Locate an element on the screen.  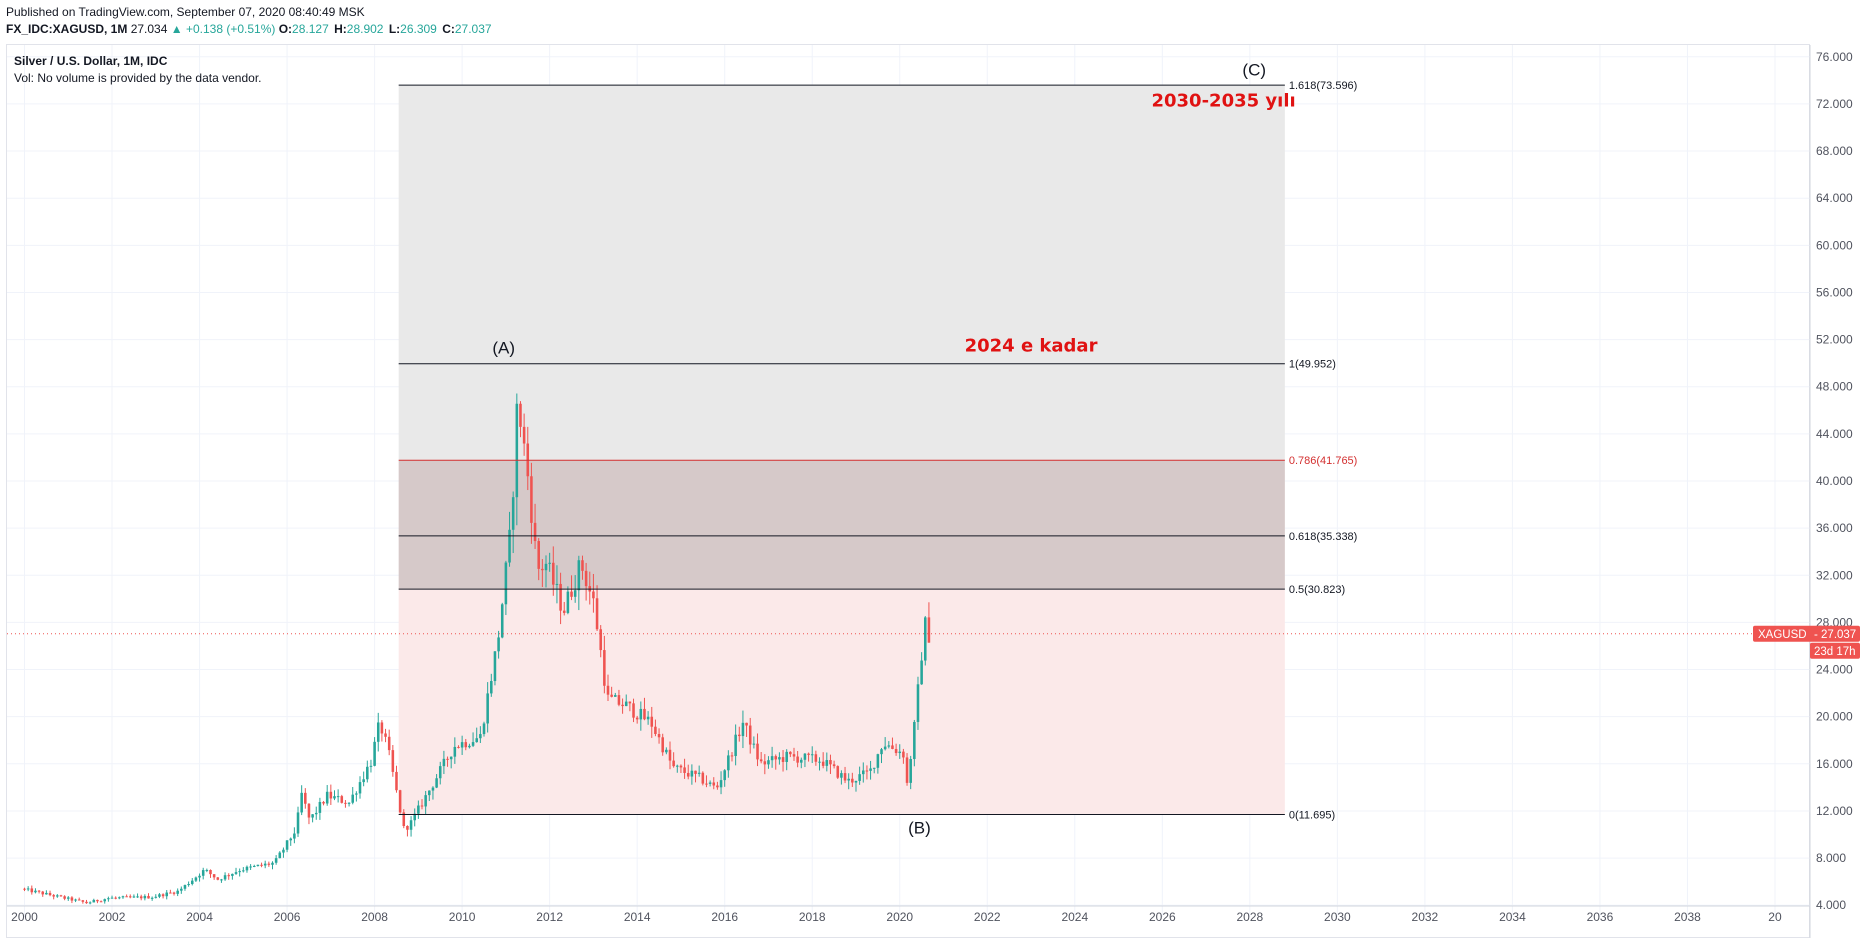
price-tick-label: 40.000 is located at coordinates (1834, 481).